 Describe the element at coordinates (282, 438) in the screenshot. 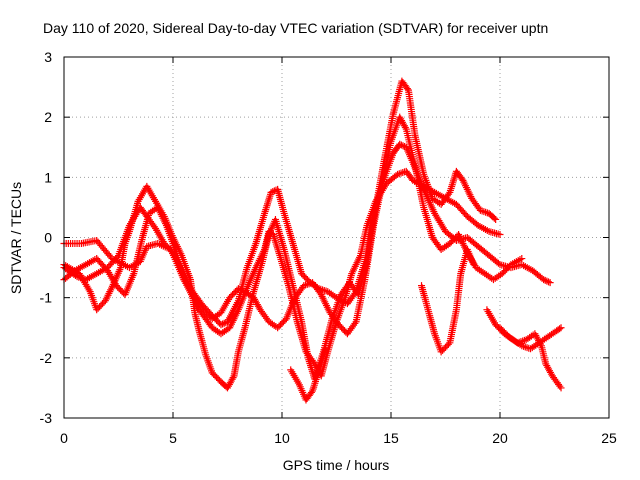

I see `x-tick-label: 10` at that location.